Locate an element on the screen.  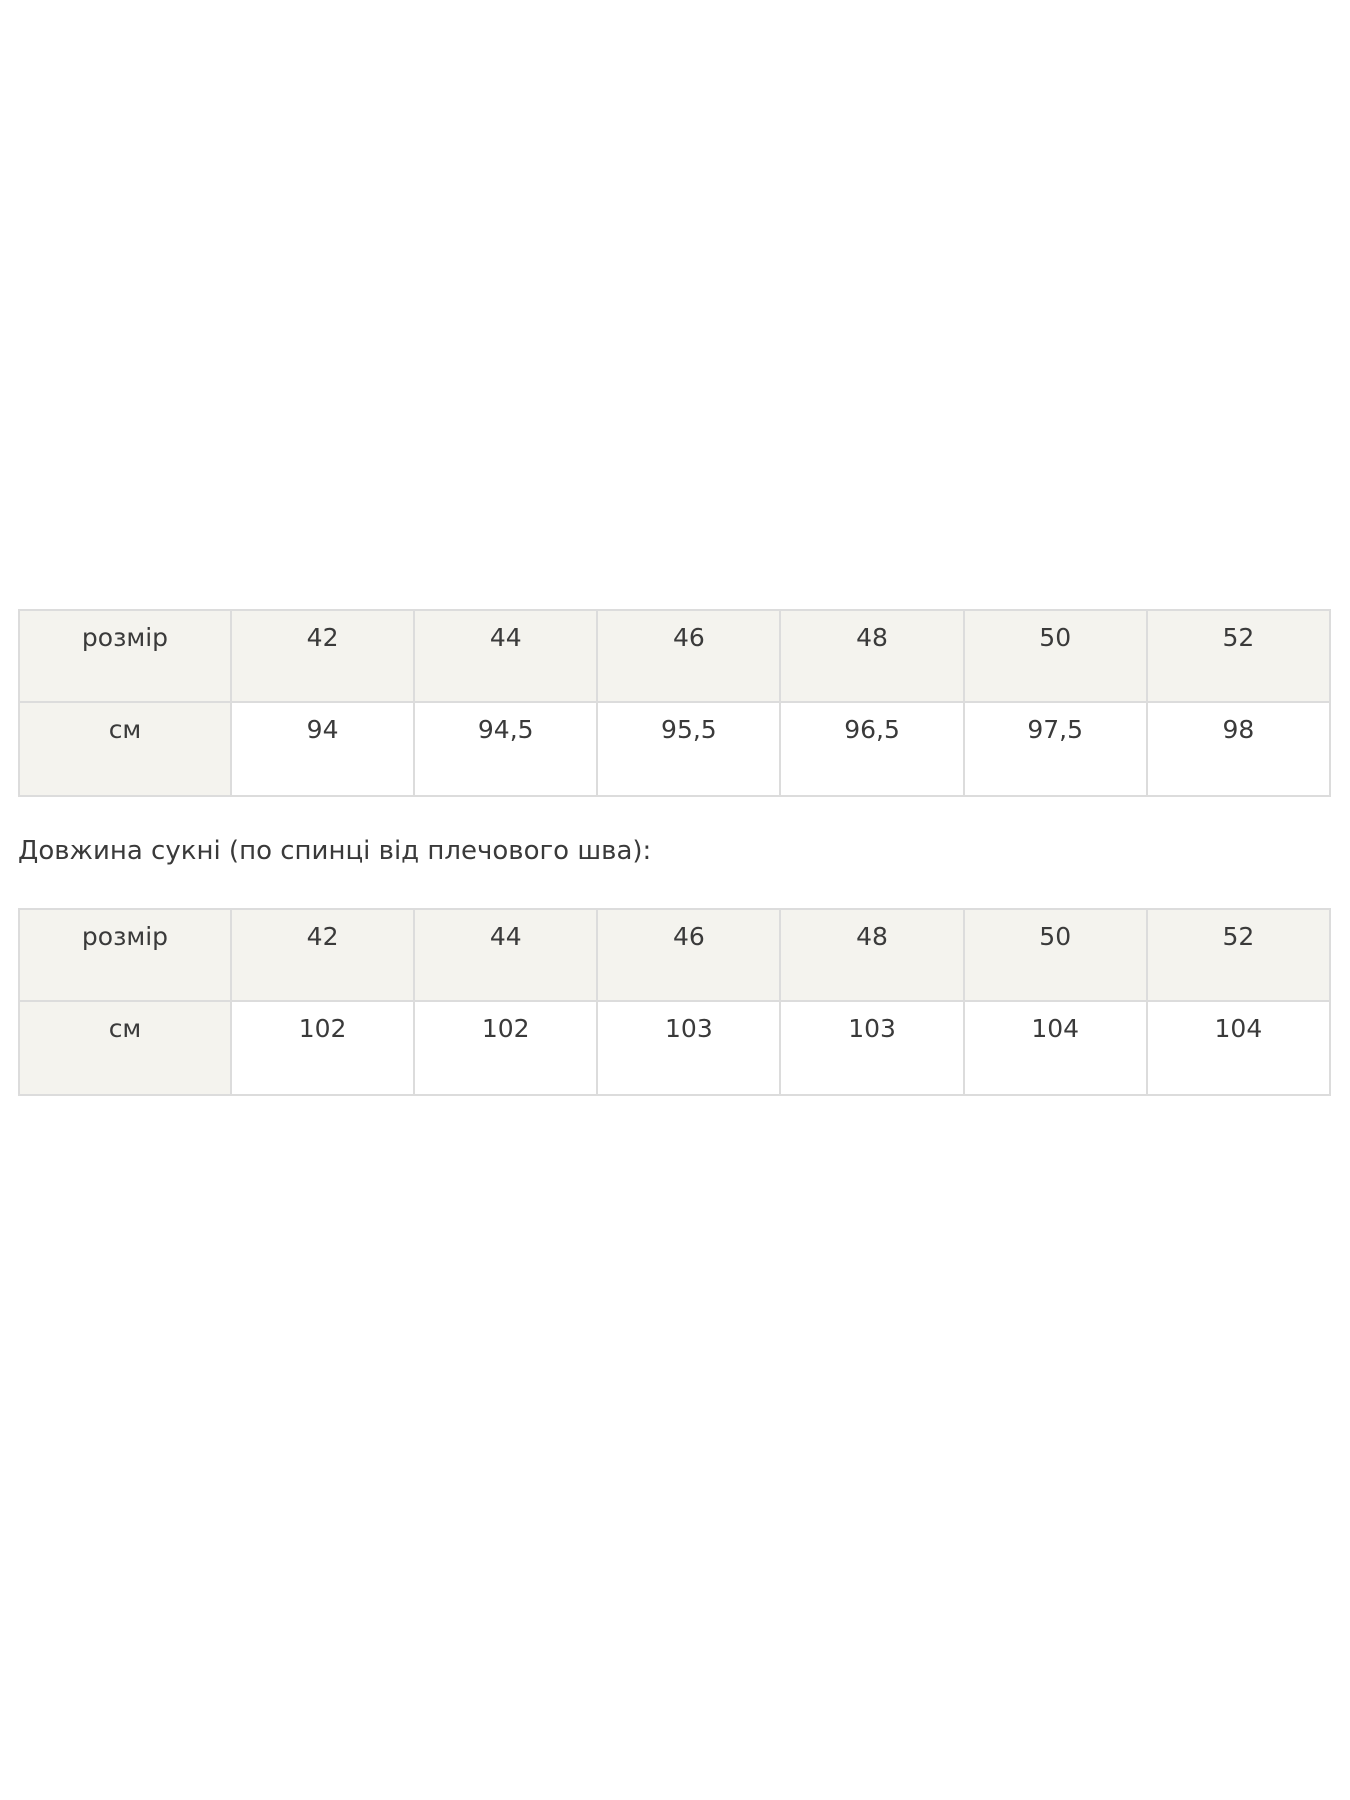
value-cell: 94,5 is located at coordinates (506, 749).